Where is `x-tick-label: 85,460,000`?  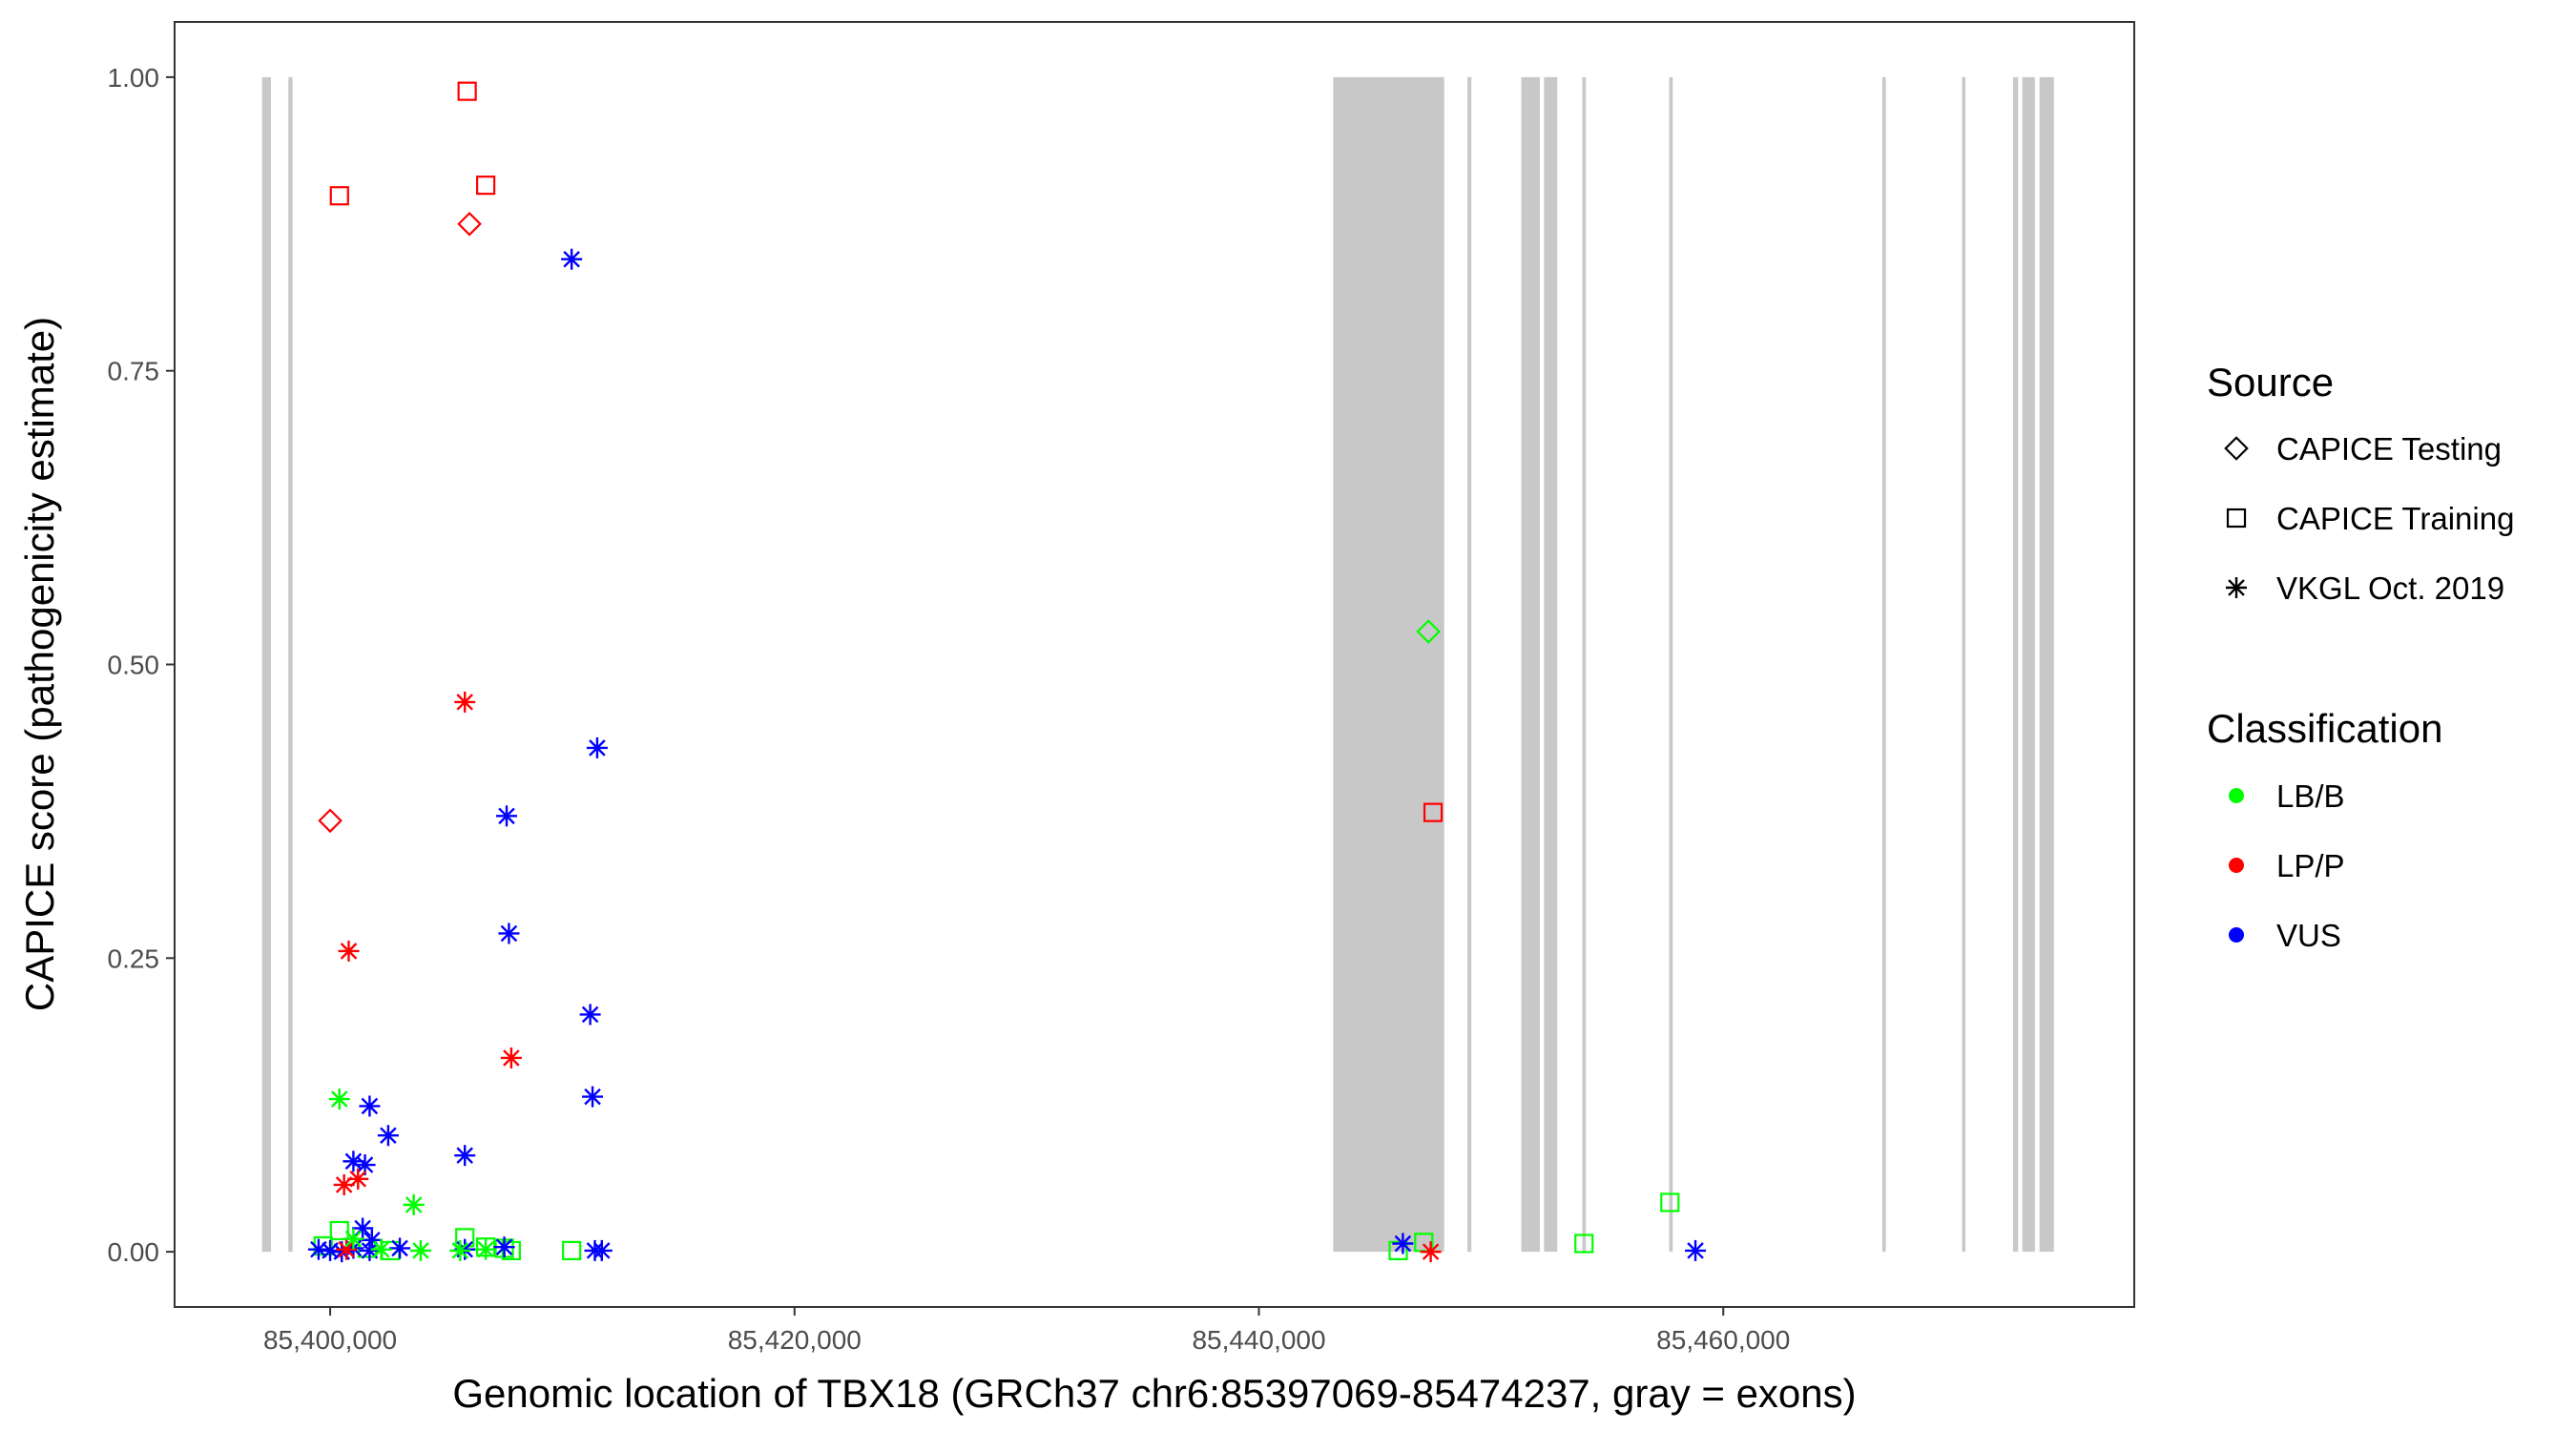 x-tick-label: 85,460,000 is located at coordinates (1723, 1340).